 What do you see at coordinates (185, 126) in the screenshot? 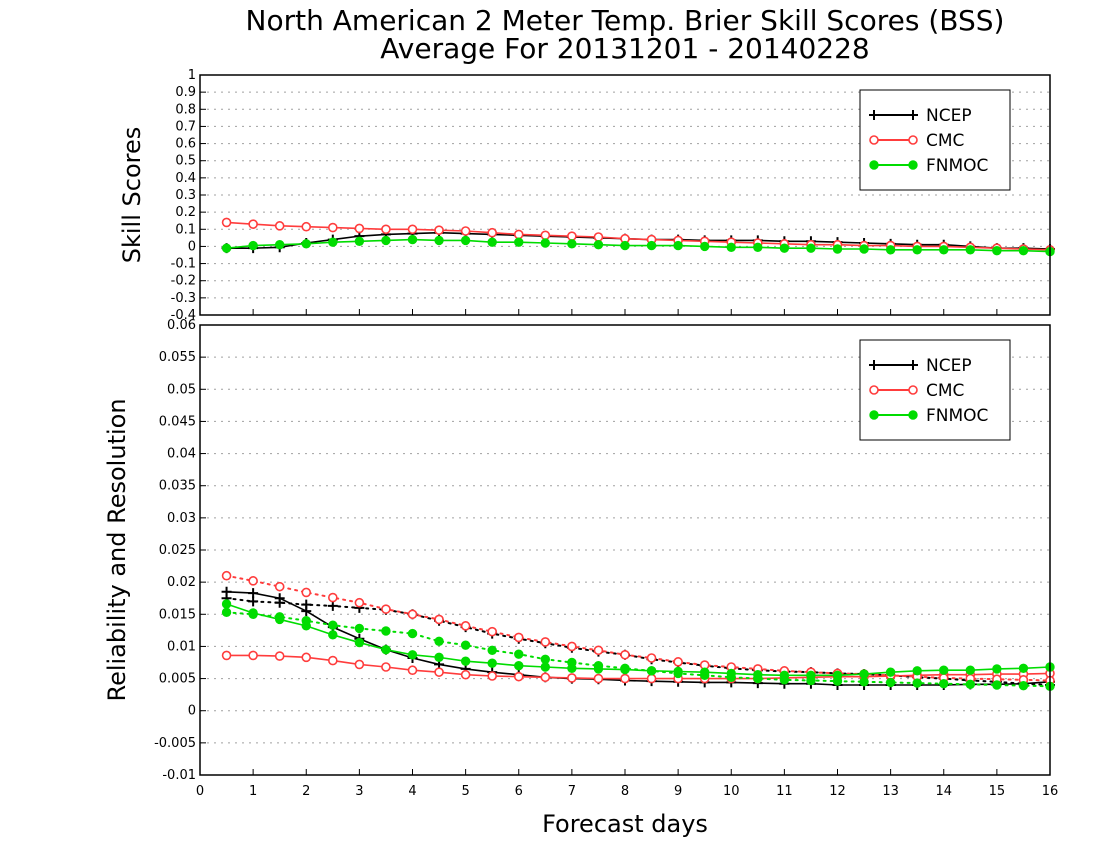
I see `top-y-tick-label: 0.7` at bounding box center [185, 126].